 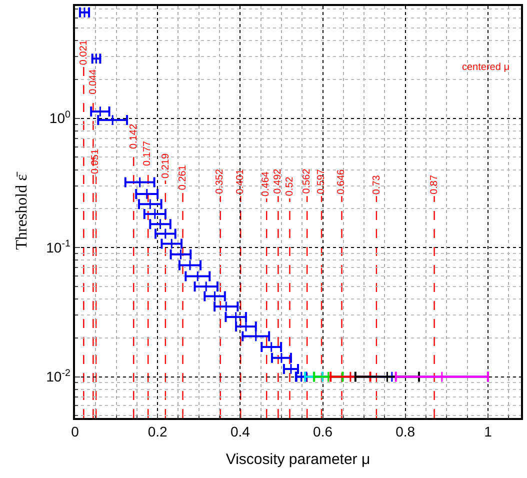 What do you see at coordinates (266, 184) in the screenshot?
I see `annotation: 0.464` at bounding box center [266, 184].